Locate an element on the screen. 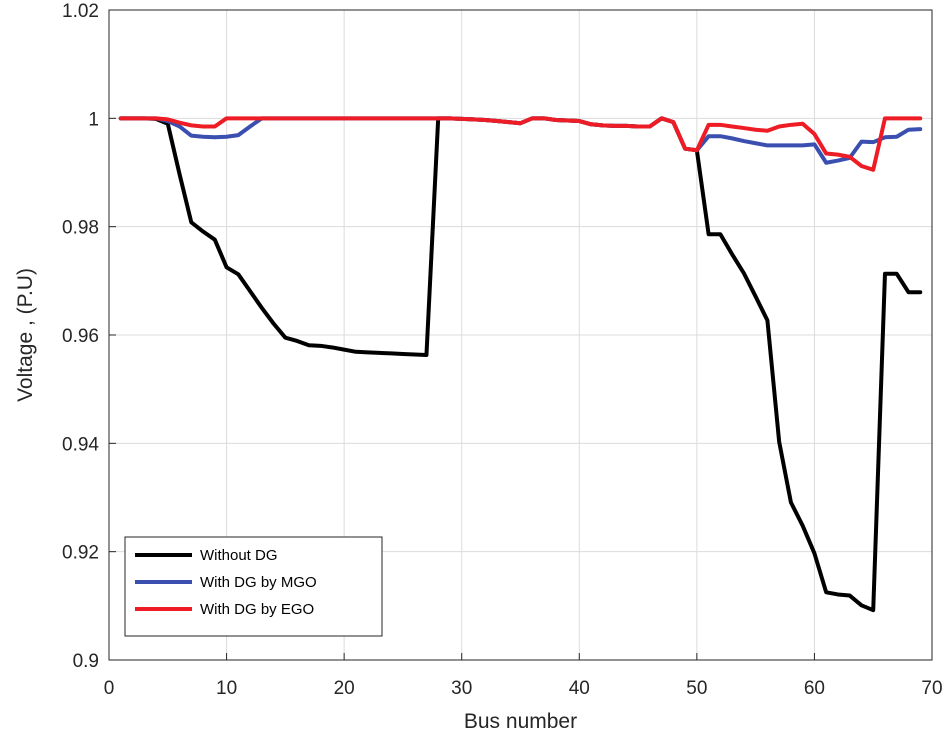  x-tick-label: 60 is located at coordinates (814, 688).